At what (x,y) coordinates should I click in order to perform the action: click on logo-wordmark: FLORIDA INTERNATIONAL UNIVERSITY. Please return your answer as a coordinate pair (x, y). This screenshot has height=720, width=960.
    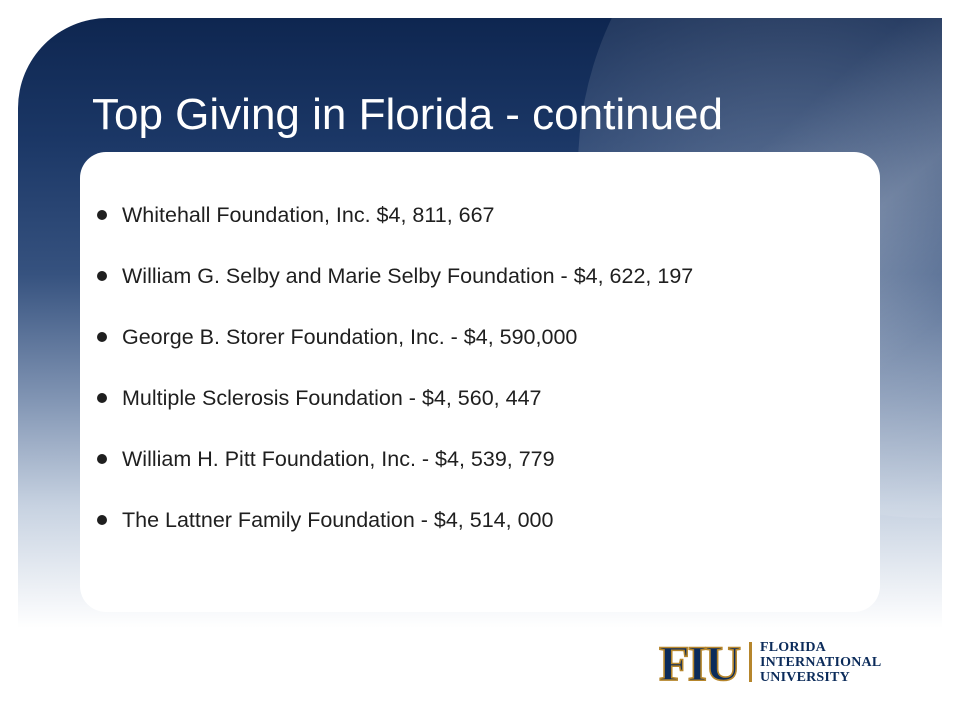
    Looking at the image, I should click on (820, 662).